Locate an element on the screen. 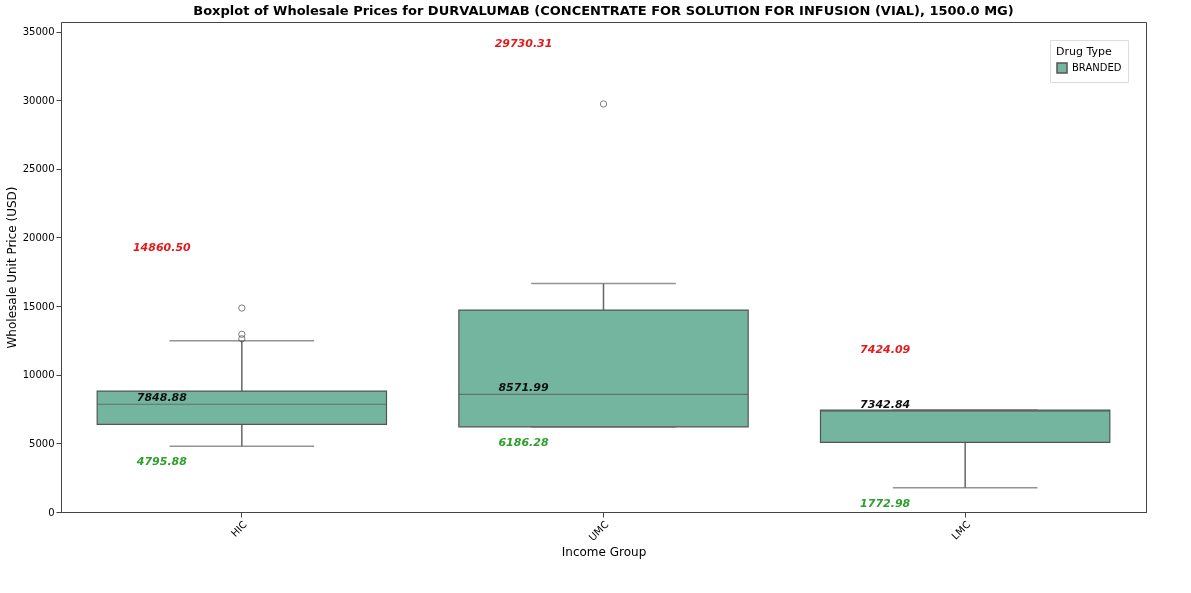 This screenshot has width=1191, height=593. annotation: 7342.84 is located at coordinates (885, 405).